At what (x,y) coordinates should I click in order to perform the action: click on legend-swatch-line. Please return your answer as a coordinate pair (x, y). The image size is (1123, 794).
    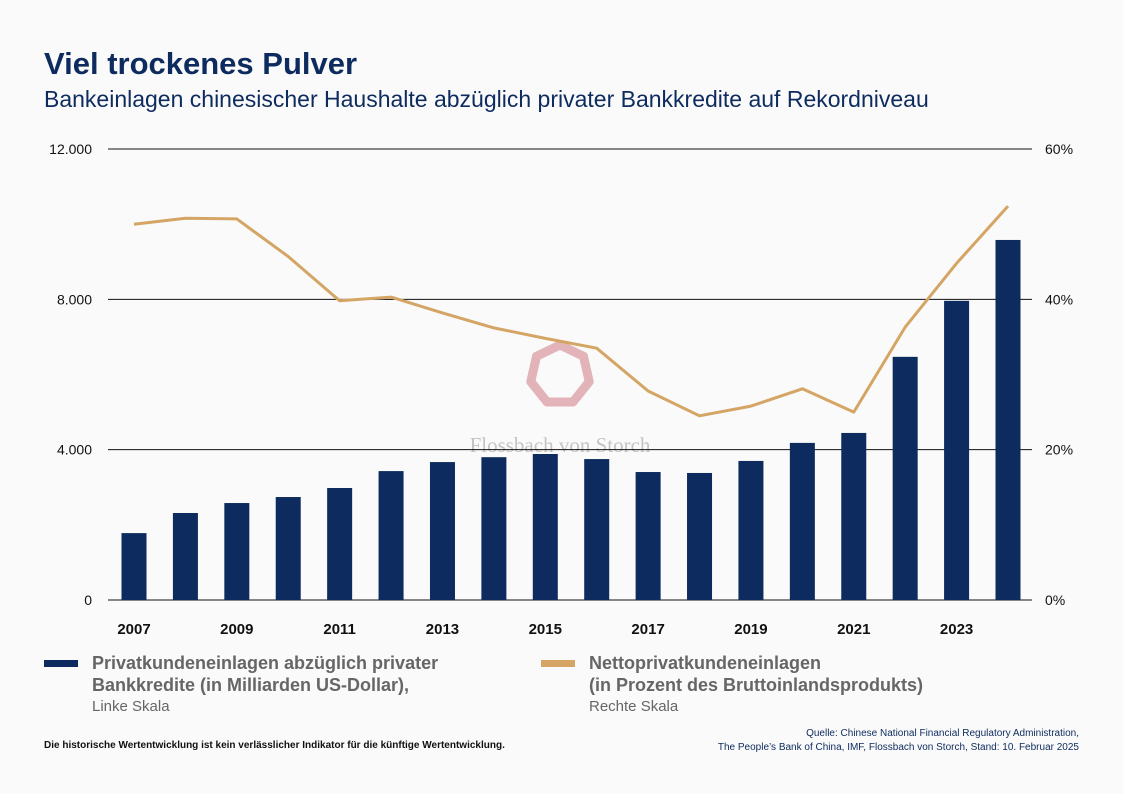
    Looking at the image, I should click on (558, 663).